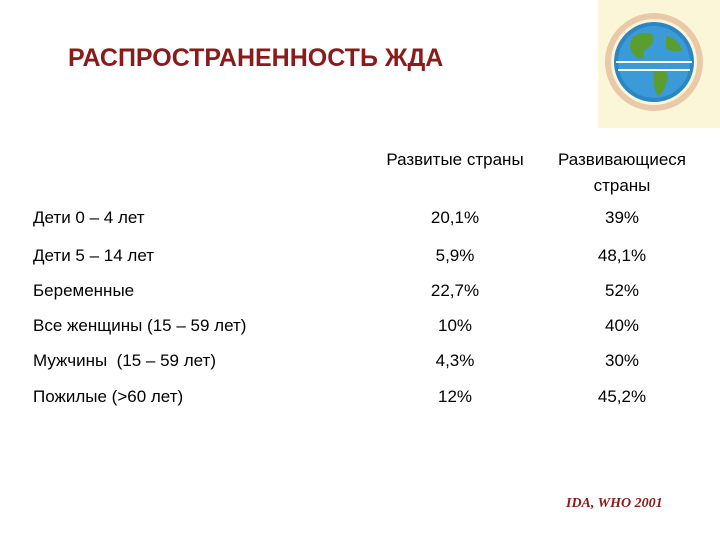 This screenshot has height=540, width=720. Describe the element at coordinates (256, 58) in the screenshot. I see `title: РАСПРОСТРАНЕННОСТЬ ЖДА` at that location.